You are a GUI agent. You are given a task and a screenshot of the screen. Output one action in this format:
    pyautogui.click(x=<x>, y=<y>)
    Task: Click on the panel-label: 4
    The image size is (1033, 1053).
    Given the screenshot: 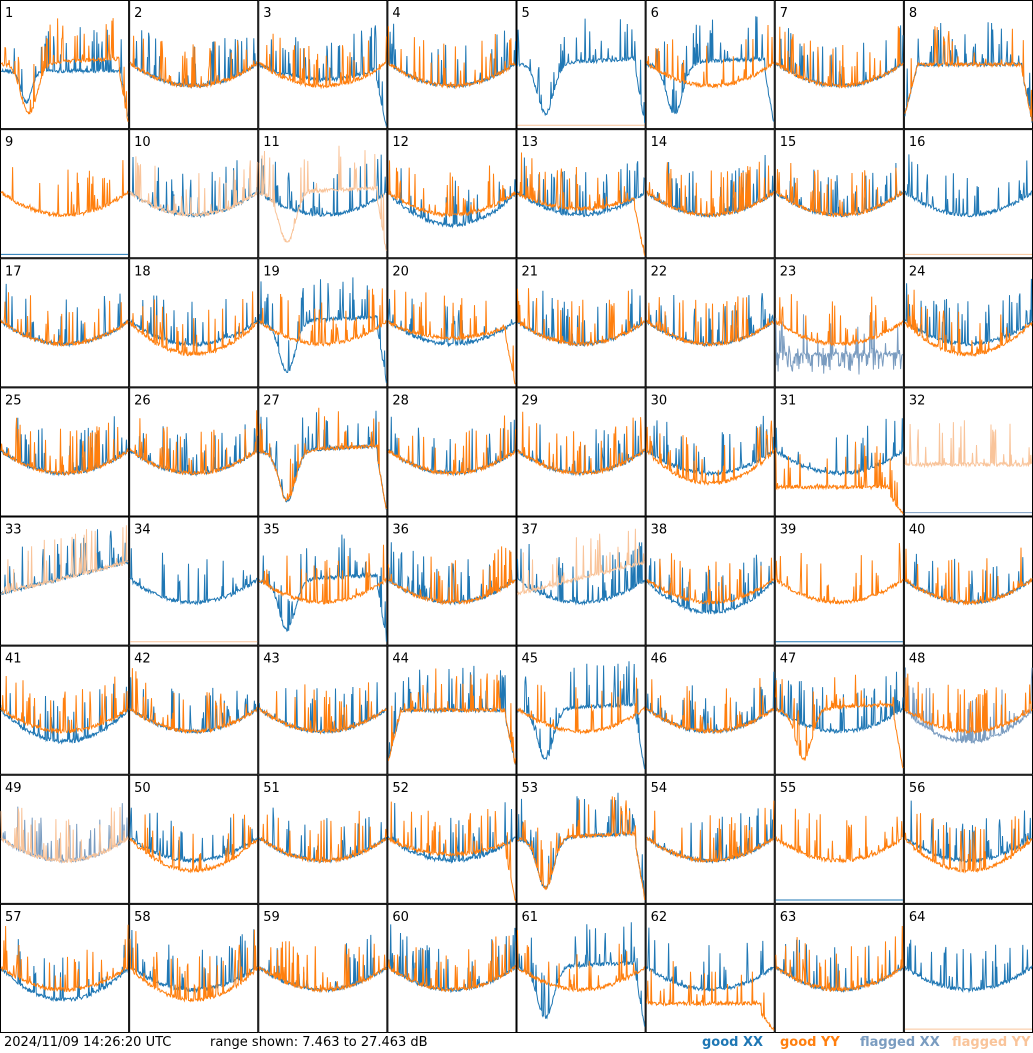 What is the action you would take?
    pyautogui.click(x=396, y=13)
    